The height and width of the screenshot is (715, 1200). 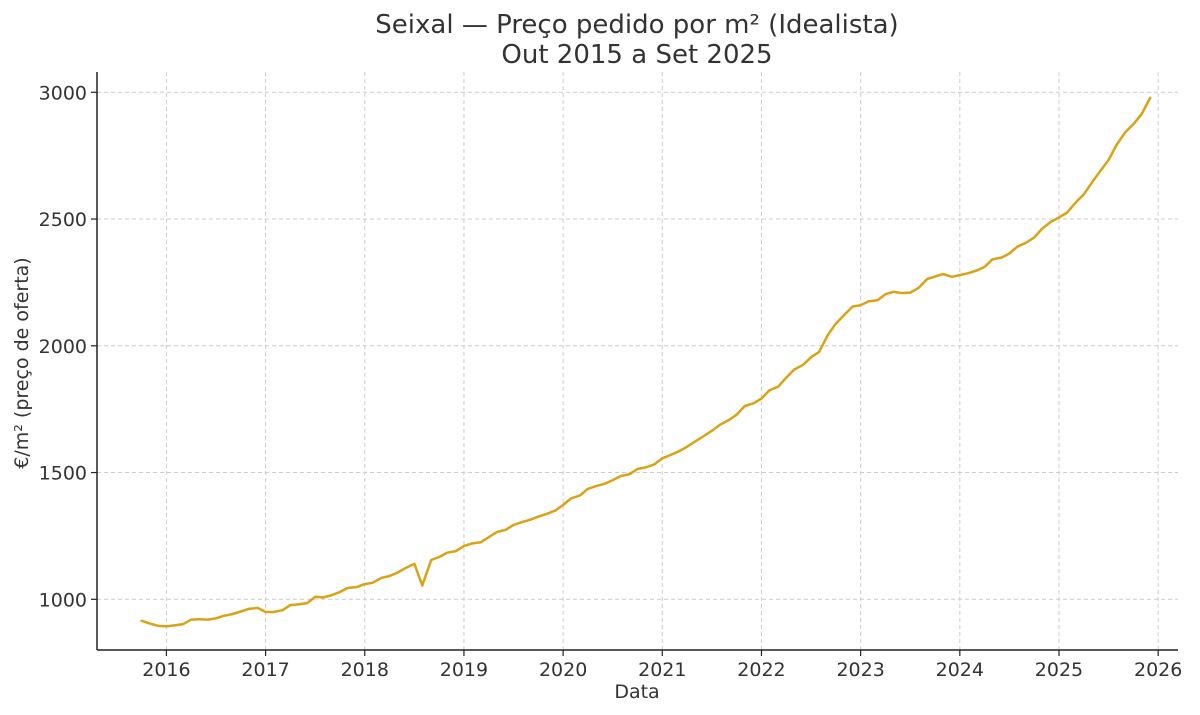 I want to click on x-axis-label: Data, so click(x=636, y=692).